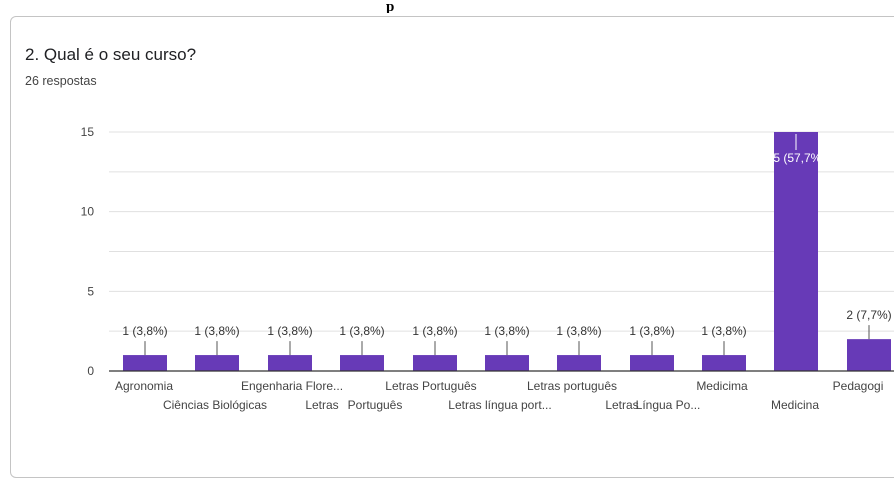 The width and height of the screenshot is (894, 478). What do you see at coordinates (88, 212) in the screenshot?
I see `y-tick-label: 10` at bounding box center [88, 212].